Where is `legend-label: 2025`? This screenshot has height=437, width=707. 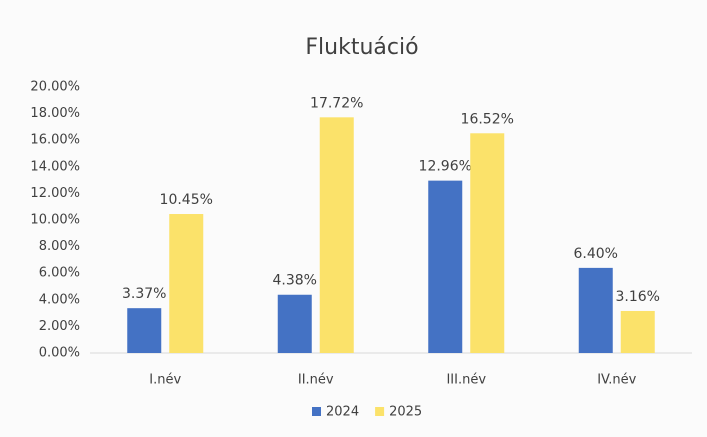 legend-label: 2025 is located at coordinates (405, 412).